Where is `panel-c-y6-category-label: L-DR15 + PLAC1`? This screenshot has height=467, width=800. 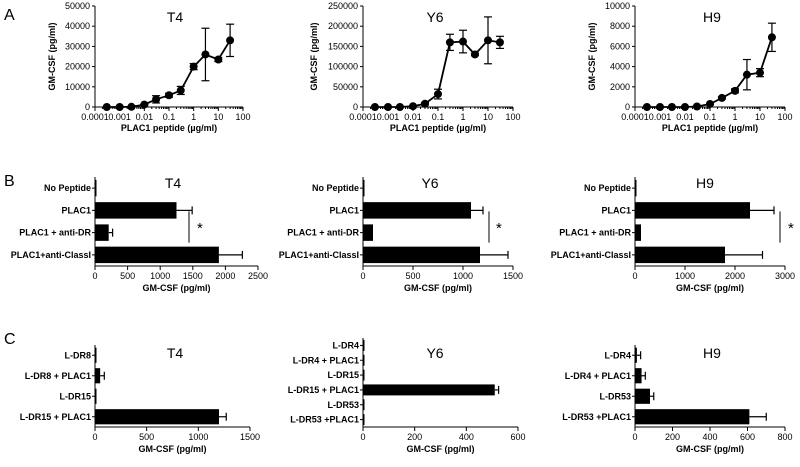
panel-c-y6-category-label: L-DR15 + PLAC1 is located at coordinates (323, 390).